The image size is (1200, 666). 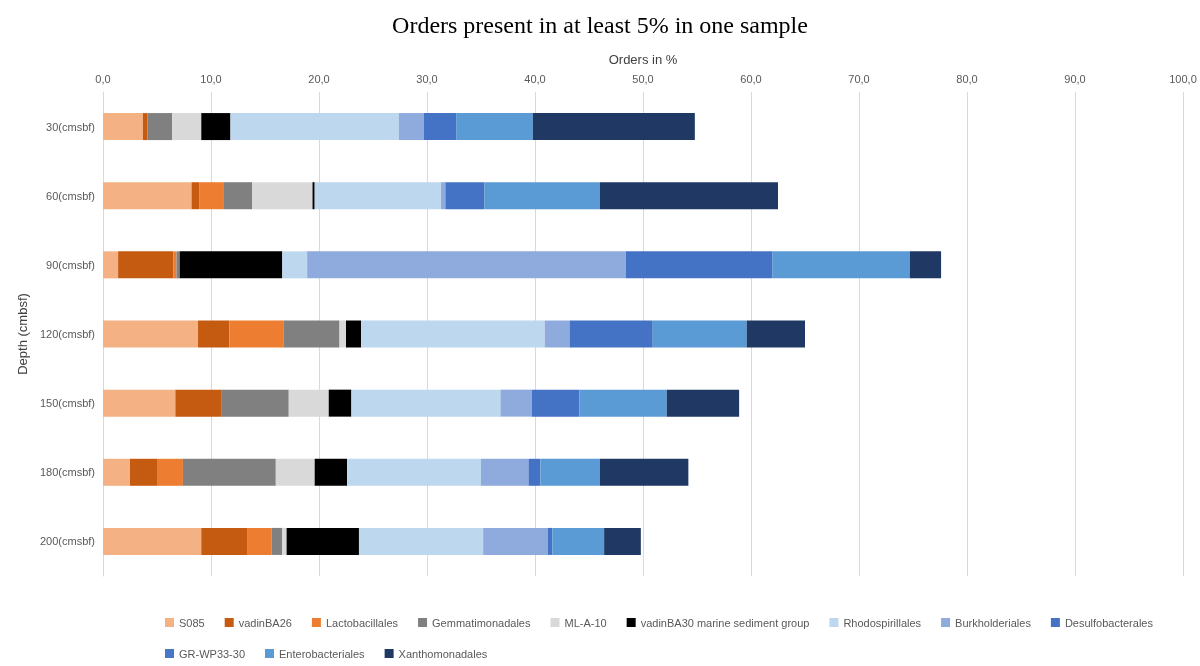 What do you see at coordinates (265, 622) in the screenshot?
I see `legend-label: vadinBA26` at bounding box center [265, 622].